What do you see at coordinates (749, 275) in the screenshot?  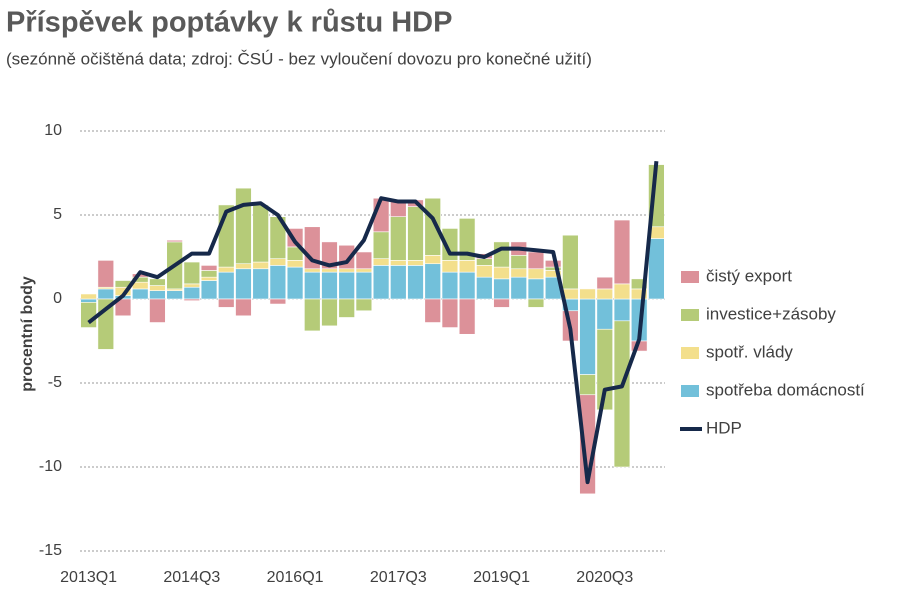 I see `legend-label: čistý export` at bounding box center [749, 275].